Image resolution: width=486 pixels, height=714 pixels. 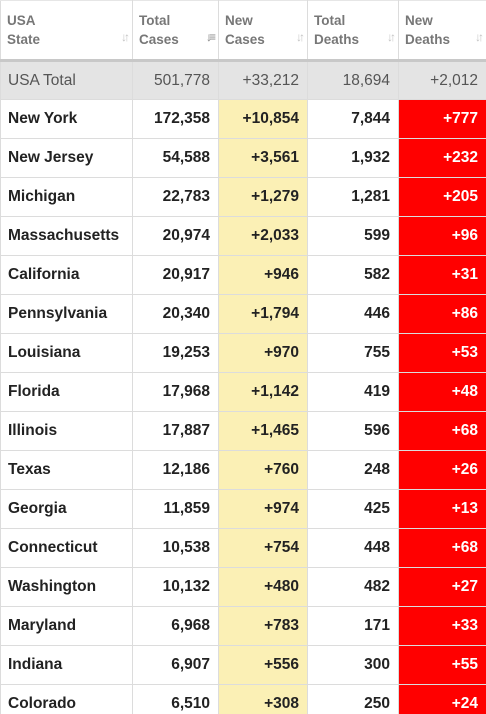 What do you see at coordinates (175, 470) in the screenshot?
I see `total-cases-cell: 12,186` at bounding box center [175, 470].